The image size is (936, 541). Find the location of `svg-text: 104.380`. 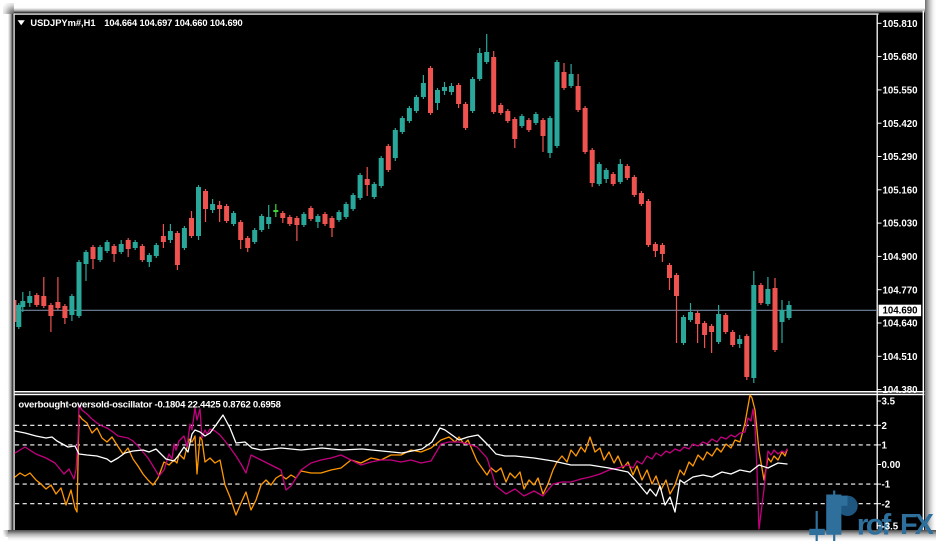

svg-text: 104.380 is located at coordinates (900, 390).